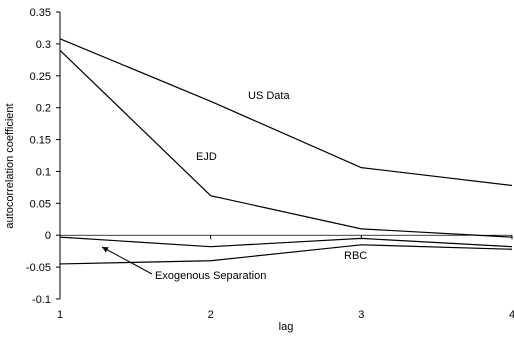 This screenshot has width=514, height=338. Describe the element at coordinates (40, 77) in the screenshot. I see `y-tick-label: 0.25` at that location.